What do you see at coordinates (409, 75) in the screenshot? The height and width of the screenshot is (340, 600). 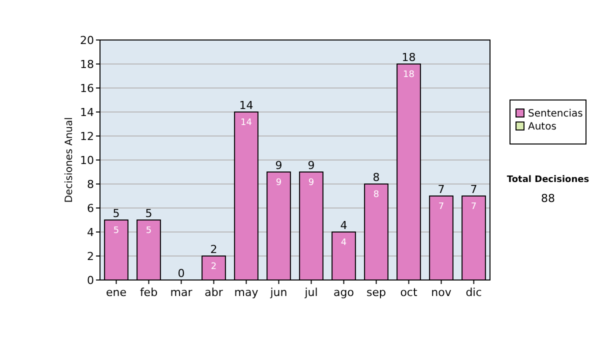 I see `data-label: 18` at bounding box center [409, 75].